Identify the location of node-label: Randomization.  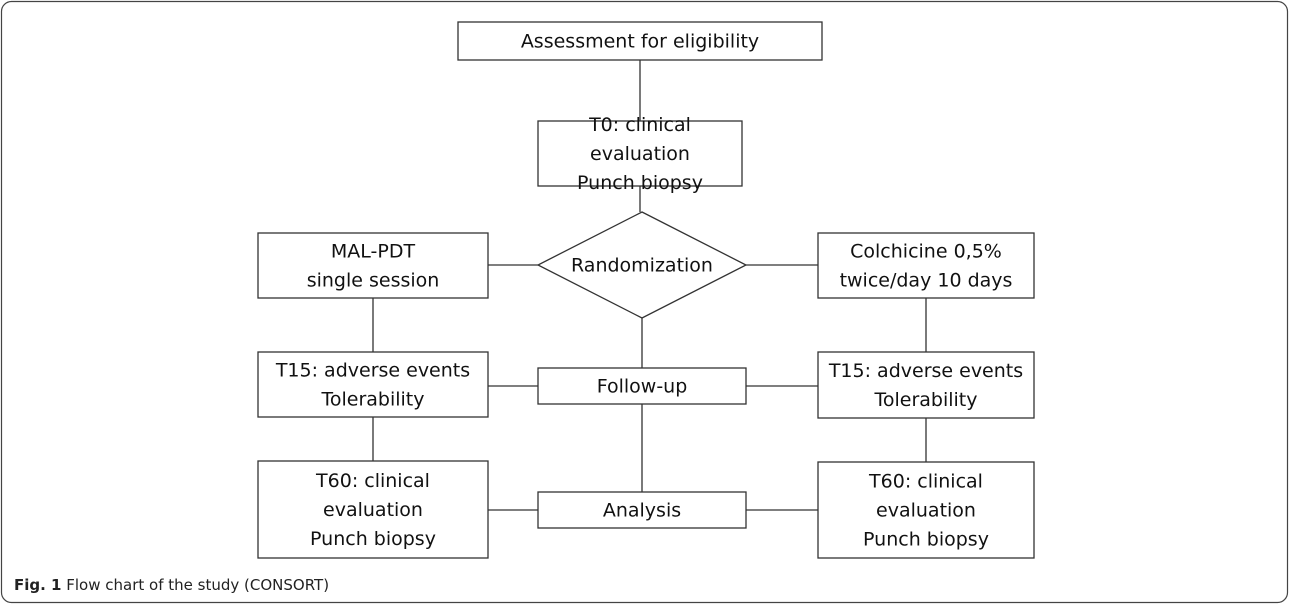
(642, 266).